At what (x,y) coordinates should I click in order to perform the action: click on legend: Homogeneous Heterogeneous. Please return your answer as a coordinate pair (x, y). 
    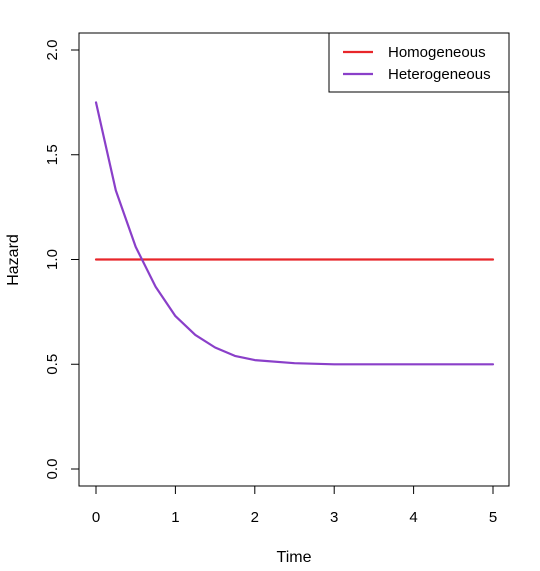
    Looking at the image, I should click on (419, 62).